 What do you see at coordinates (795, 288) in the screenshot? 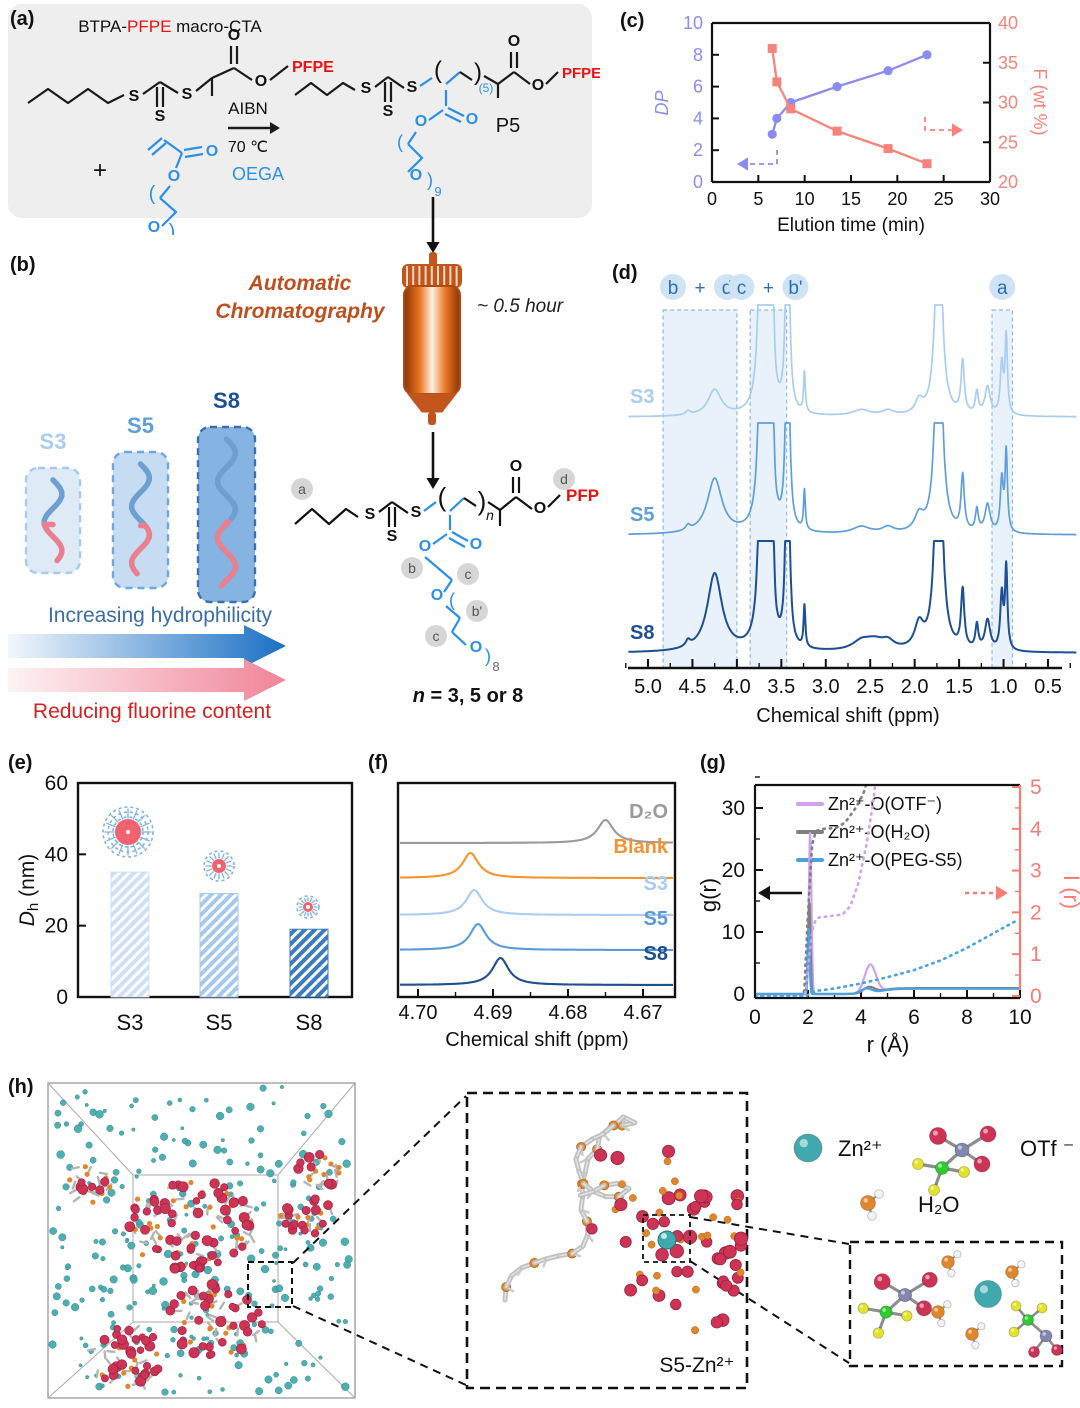
I see `region-label-token: b'` at bounding box center [795, 288].